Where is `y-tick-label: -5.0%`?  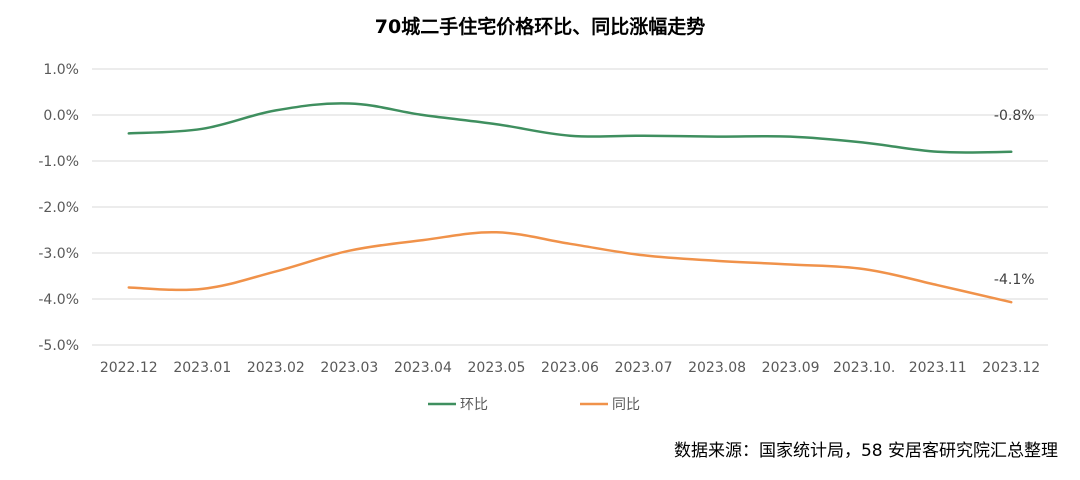 y-tick-label: -5.0% is located at coordinates (58, 346).